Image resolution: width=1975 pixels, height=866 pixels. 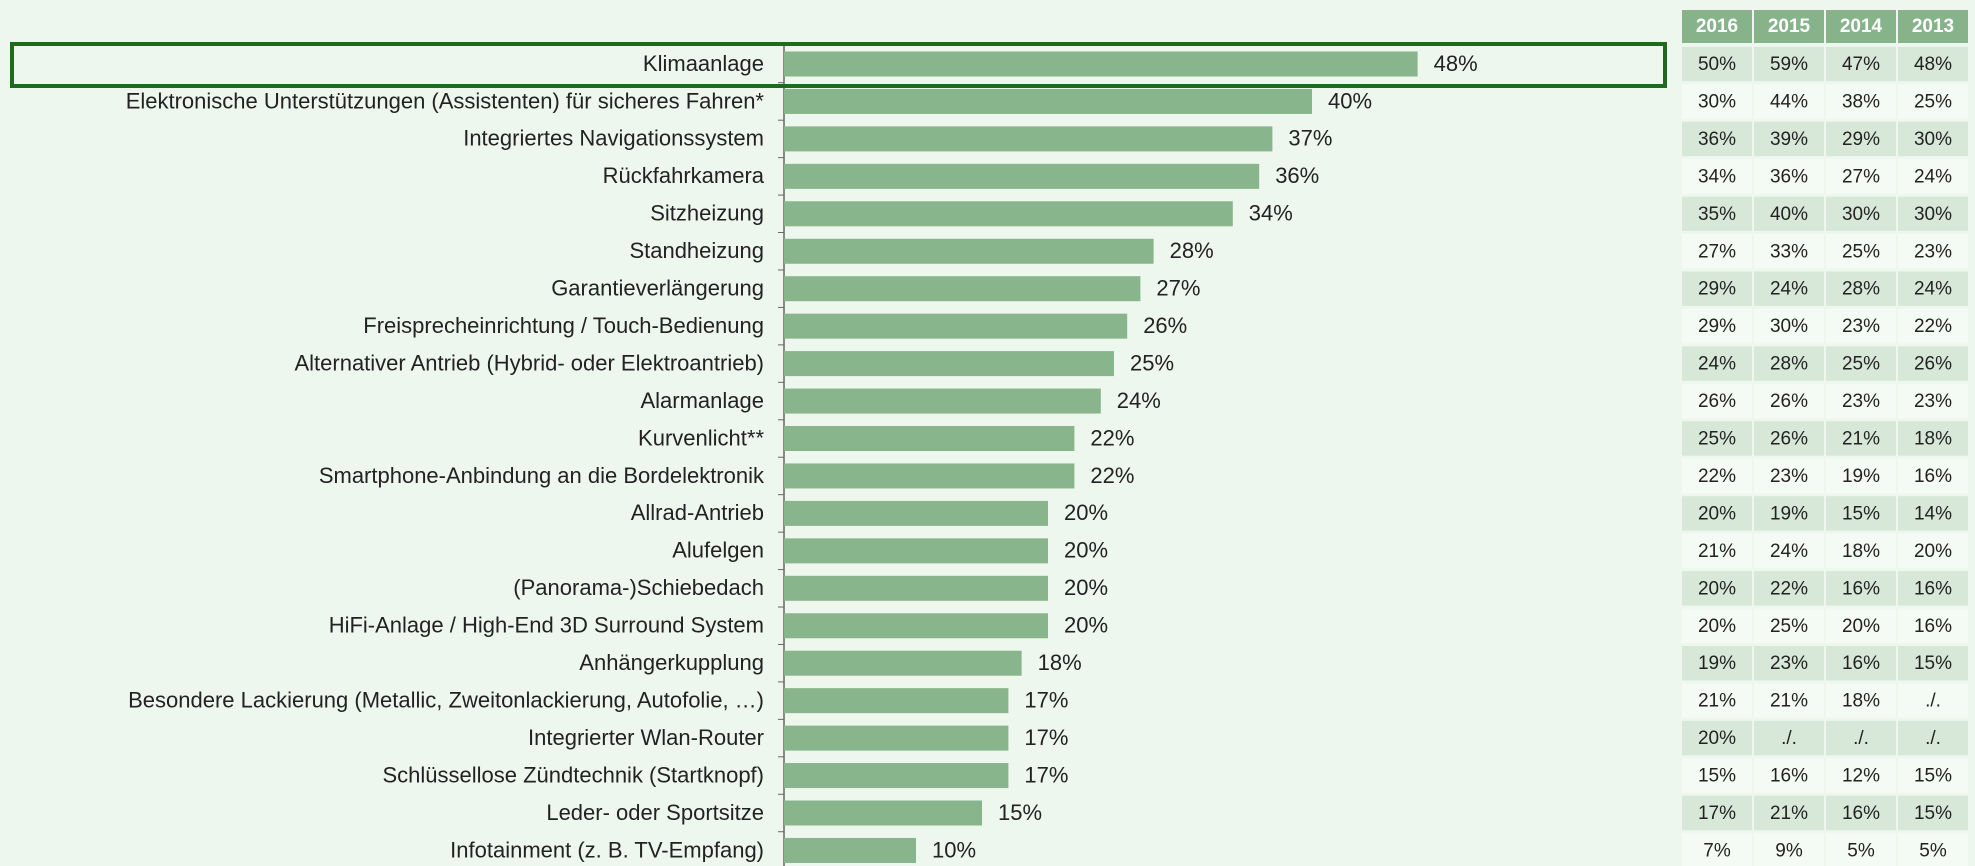 I want to click on table-header: 2014, so click(x=1861, y=26).